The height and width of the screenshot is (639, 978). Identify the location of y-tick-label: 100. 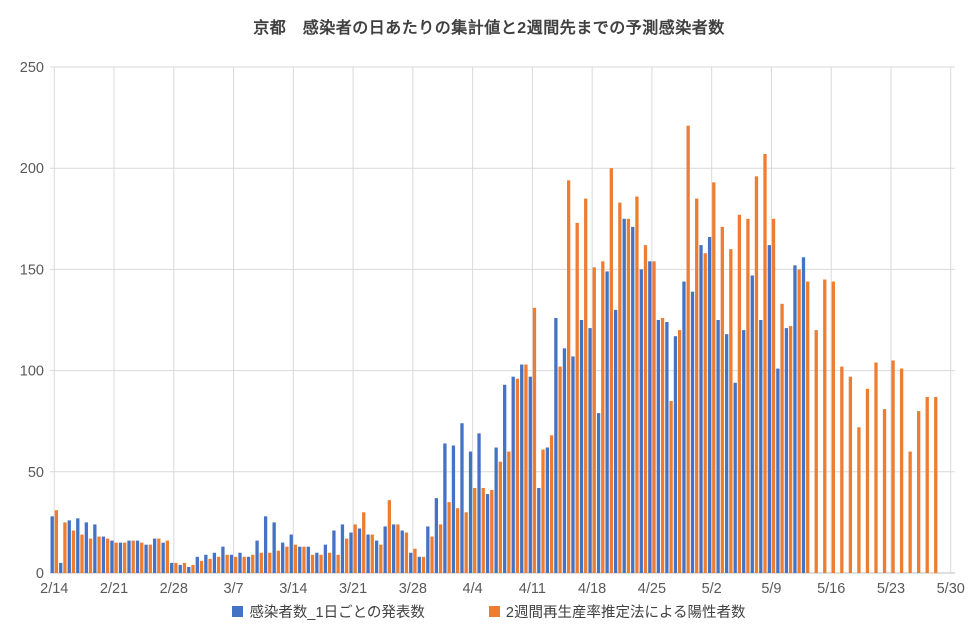
(32, 372).